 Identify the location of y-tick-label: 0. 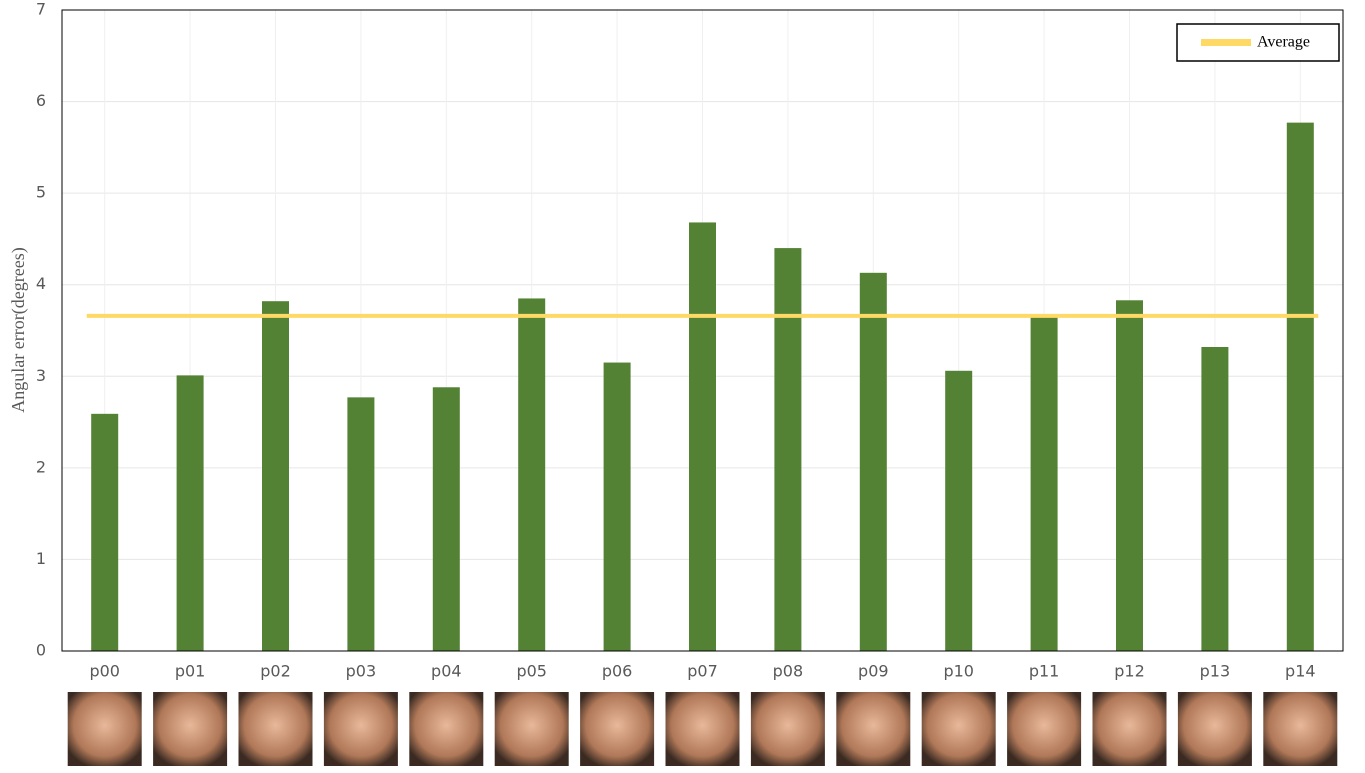
(41, 650).